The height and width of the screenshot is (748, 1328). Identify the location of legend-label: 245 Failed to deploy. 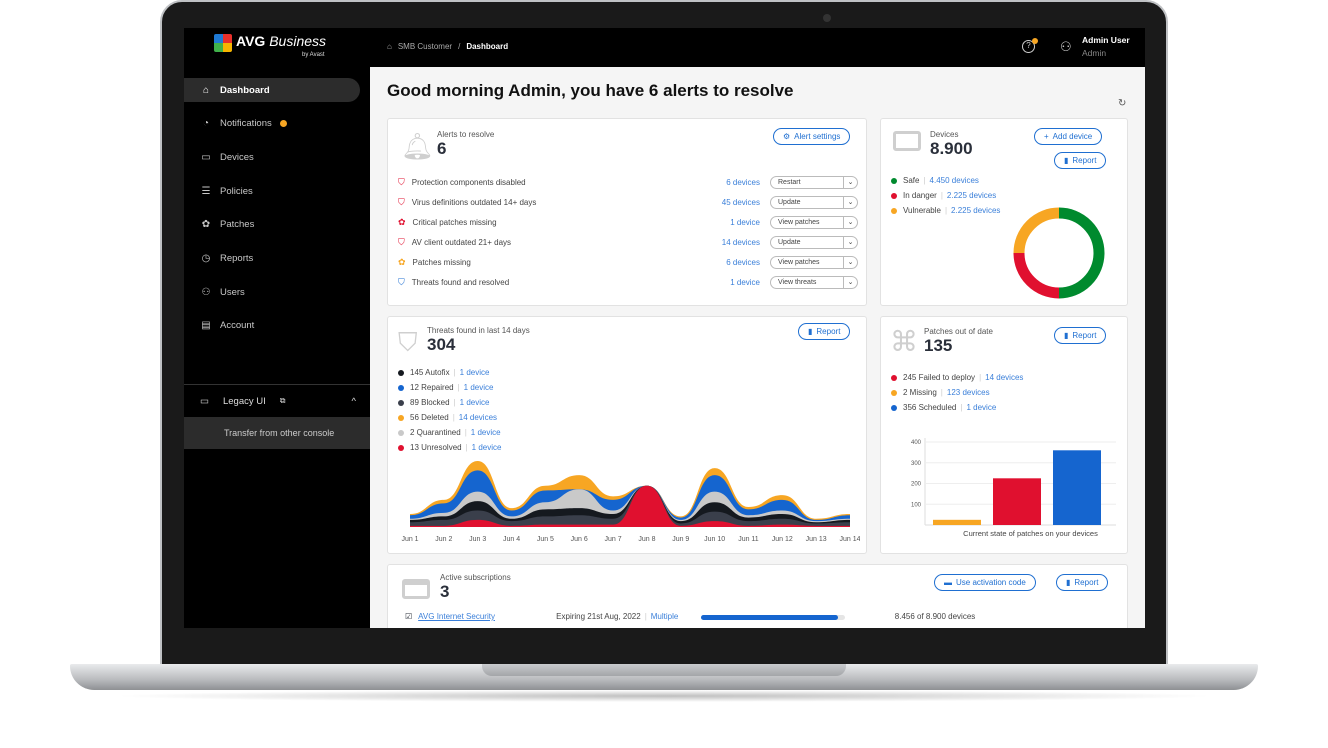
(939, 377).